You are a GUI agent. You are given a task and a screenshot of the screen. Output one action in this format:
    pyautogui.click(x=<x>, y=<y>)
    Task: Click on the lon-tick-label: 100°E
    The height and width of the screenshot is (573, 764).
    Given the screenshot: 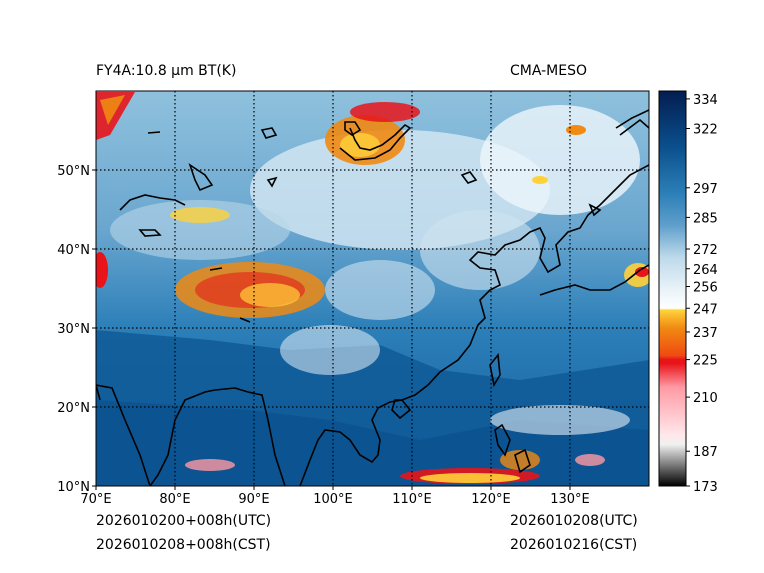 What is the action you would take?
    pyautogui.click(x=333, y=499)
    